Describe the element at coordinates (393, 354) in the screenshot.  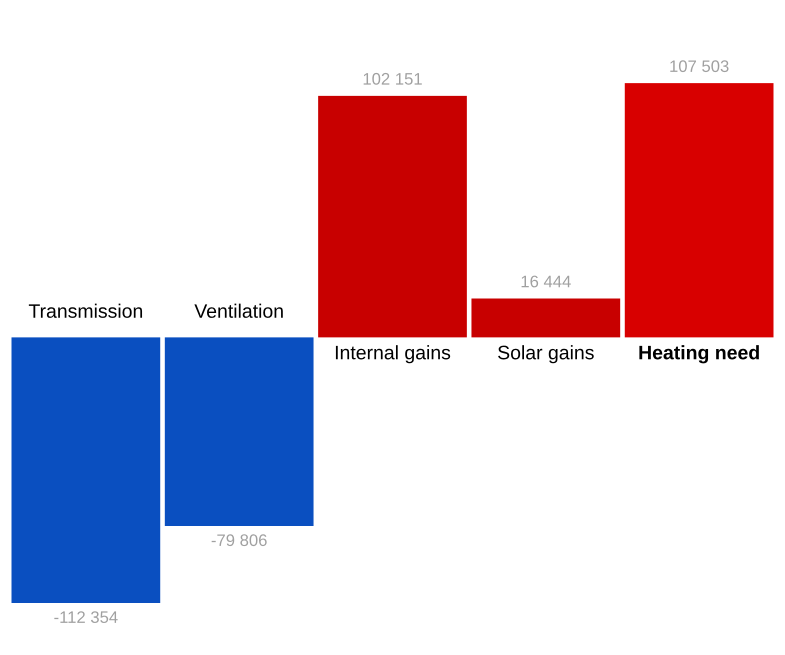
I see `x-tick-label: Internal gains` at that location.